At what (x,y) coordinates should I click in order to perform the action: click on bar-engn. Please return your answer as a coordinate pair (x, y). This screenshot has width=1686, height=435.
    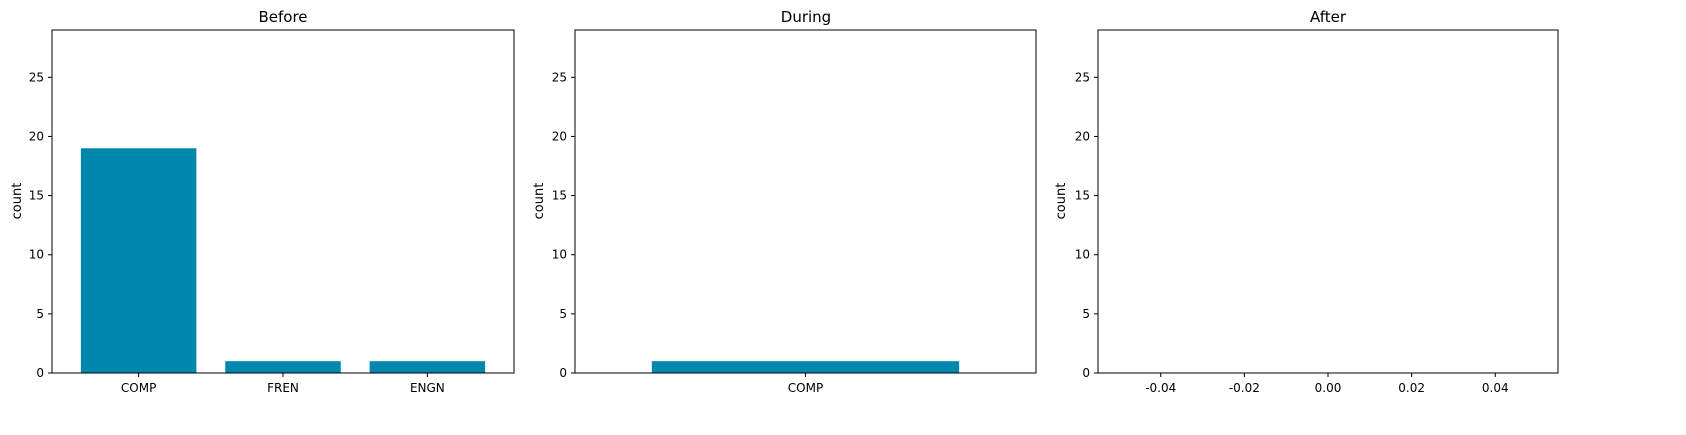
    Looking at the image, I should click on (427, 367).